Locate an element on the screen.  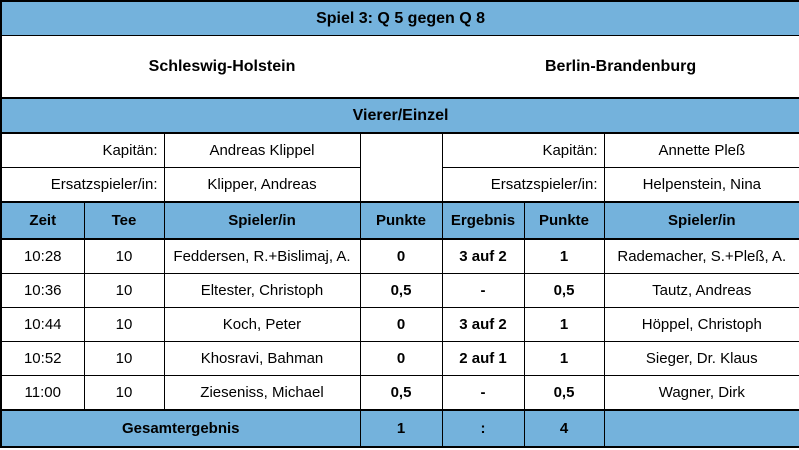
header-tee: Tee is located at coordinates (124, 220).